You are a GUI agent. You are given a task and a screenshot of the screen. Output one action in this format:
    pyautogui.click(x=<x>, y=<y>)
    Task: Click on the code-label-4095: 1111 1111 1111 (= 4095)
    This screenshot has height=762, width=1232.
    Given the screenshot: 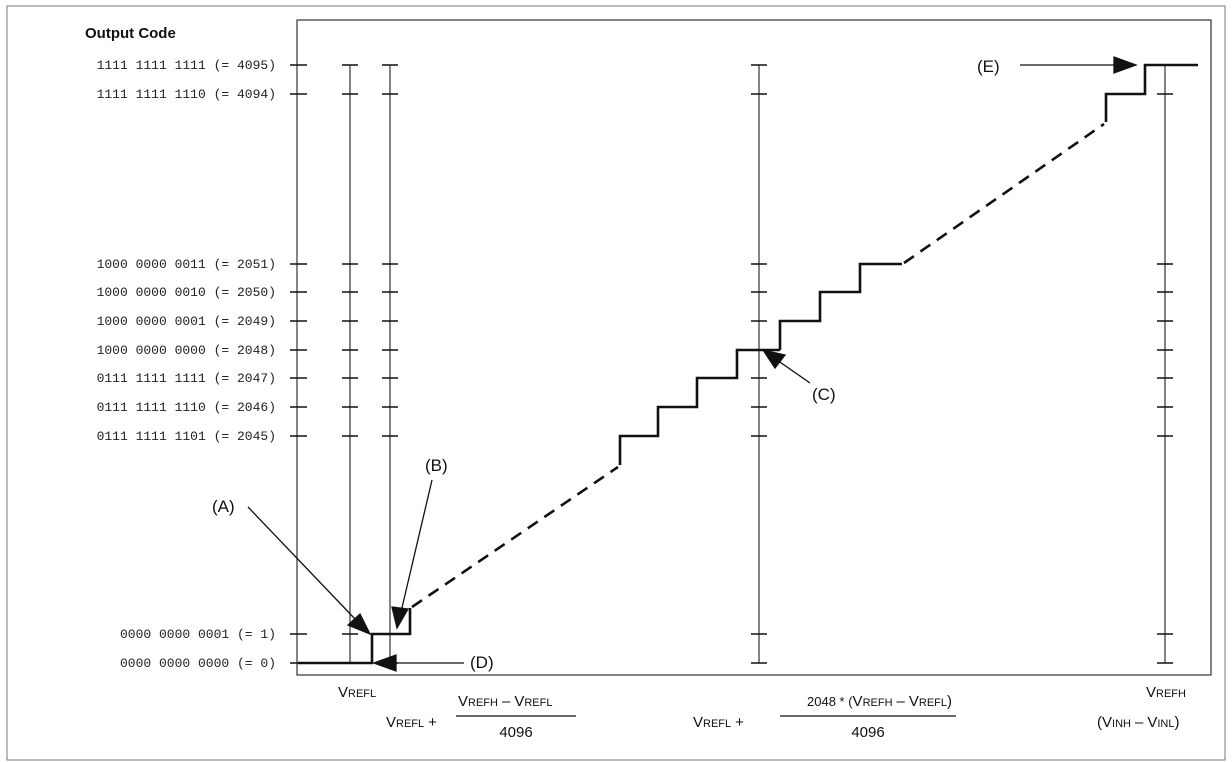 What is the action you would take?
    pyautogui.click(x=186, y=65)
    